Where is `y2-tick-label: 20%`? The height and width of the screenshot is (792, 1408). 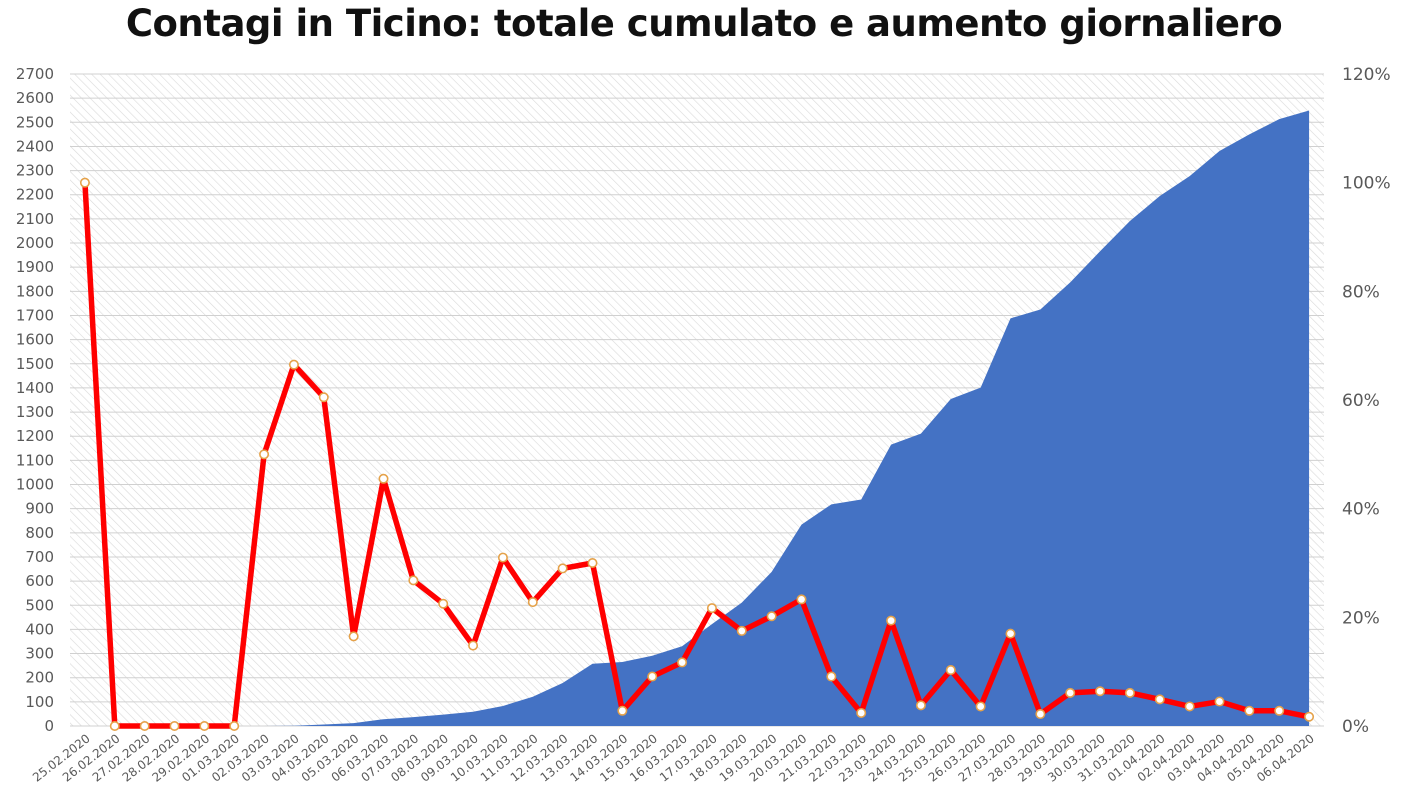 y2-tick-label: 20% is located at coordinates (1361, 618).